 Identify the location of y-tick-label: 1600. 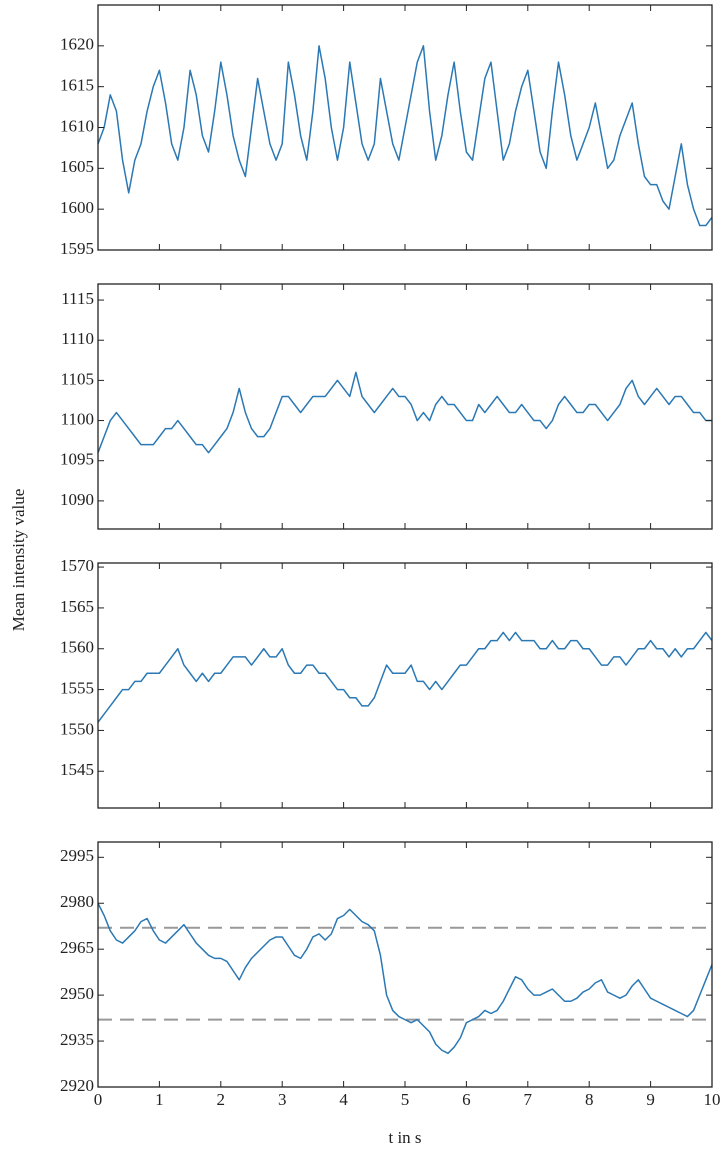
(77, 207).